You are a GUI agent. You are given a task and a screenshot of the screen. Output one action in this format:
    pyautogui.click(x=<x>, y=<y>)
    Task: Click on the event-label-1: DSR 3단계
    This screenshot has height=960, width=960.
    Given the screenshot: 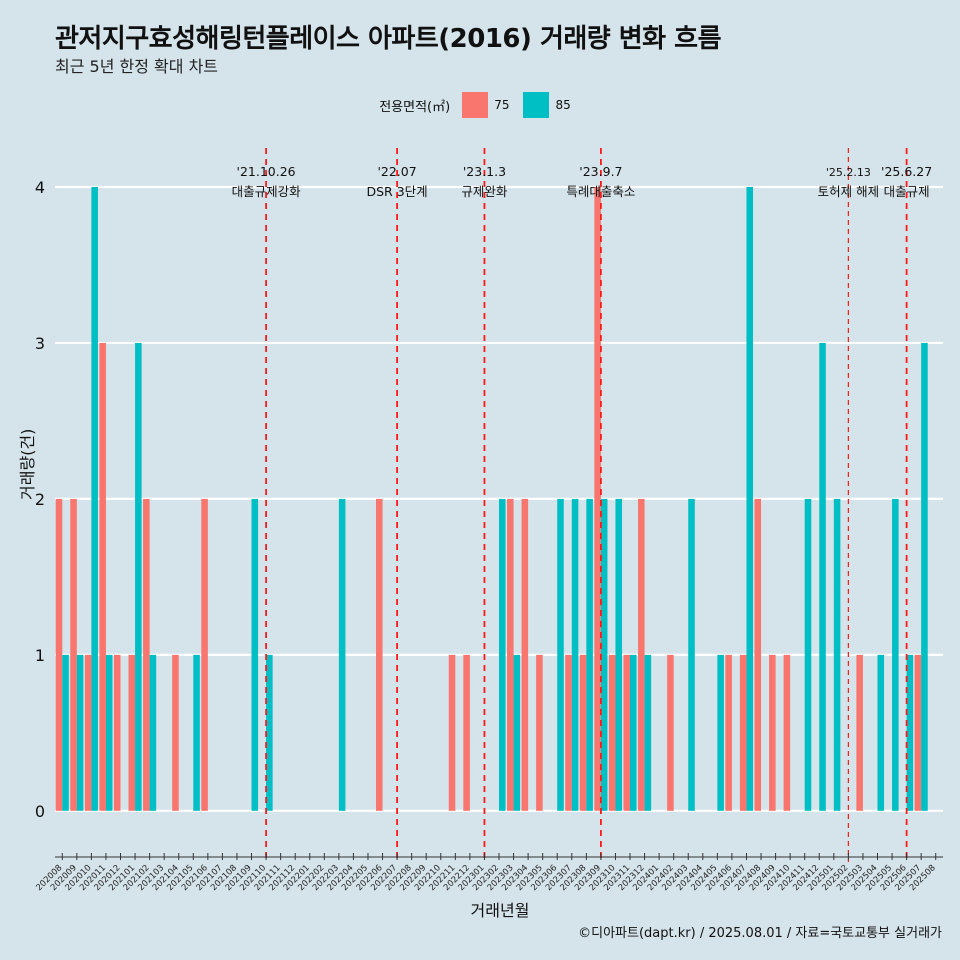 What is the action you would take?
    pyautogui.click(x=397, y=191)
    